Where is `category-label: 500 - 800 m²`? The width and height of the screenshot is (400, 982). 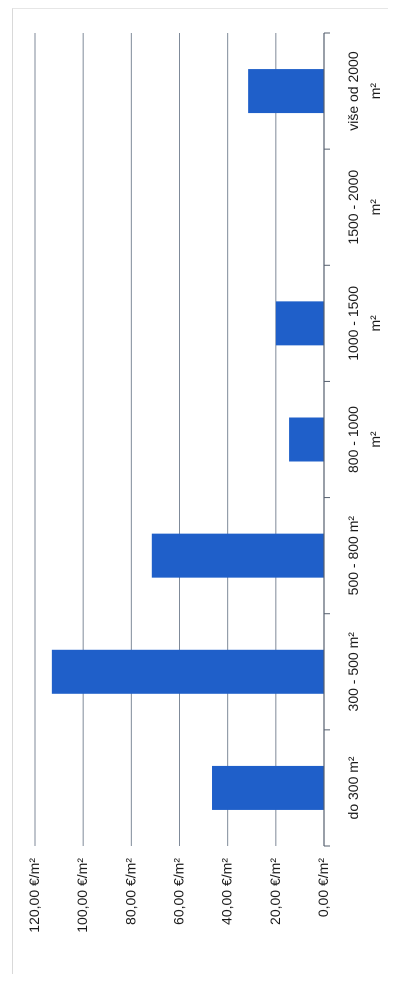
category-label: 500 - 800 m² is located at coordinates (353, 556).